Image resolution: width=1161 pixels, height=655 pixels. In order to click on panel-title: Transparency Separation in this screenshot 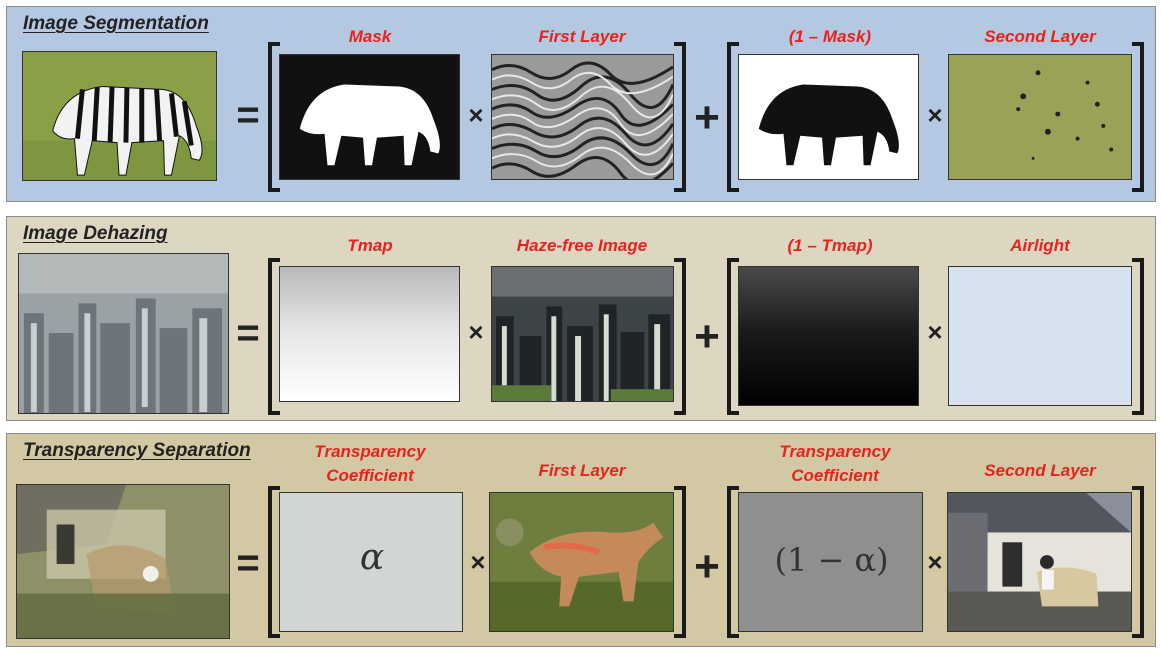, I will do `click(137, 450)`.